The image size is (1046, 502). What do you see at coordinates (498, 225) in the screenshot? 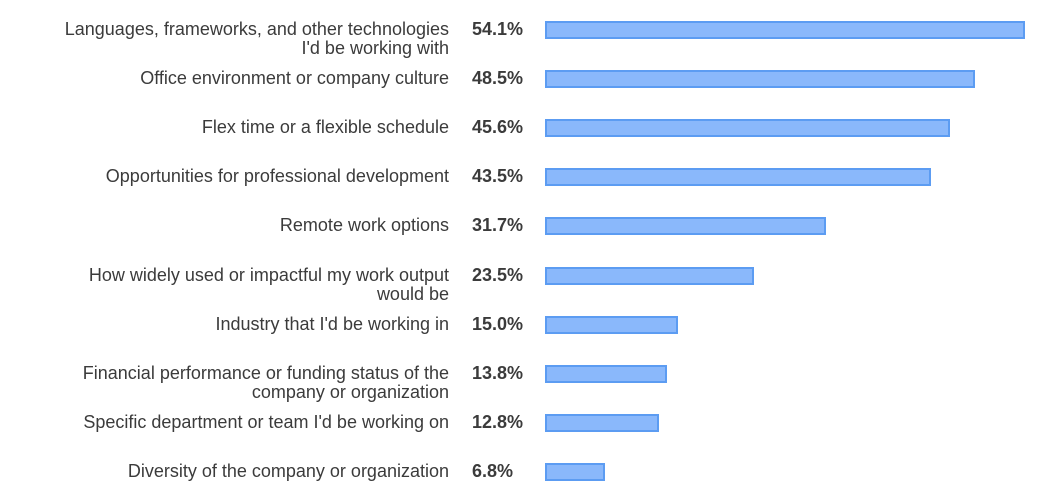
I see `value-label-5: 31.7%` at bounding box center [498, 225].